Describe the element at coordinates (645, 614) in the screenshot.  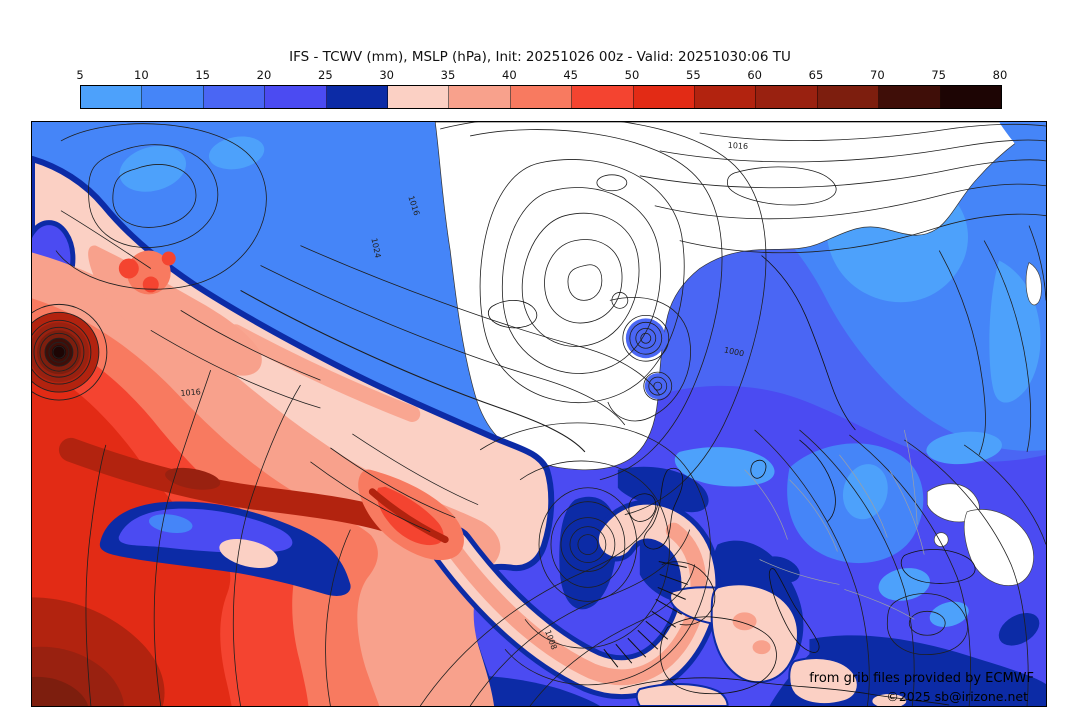
I see `frontal-hatch-marks` at that location.